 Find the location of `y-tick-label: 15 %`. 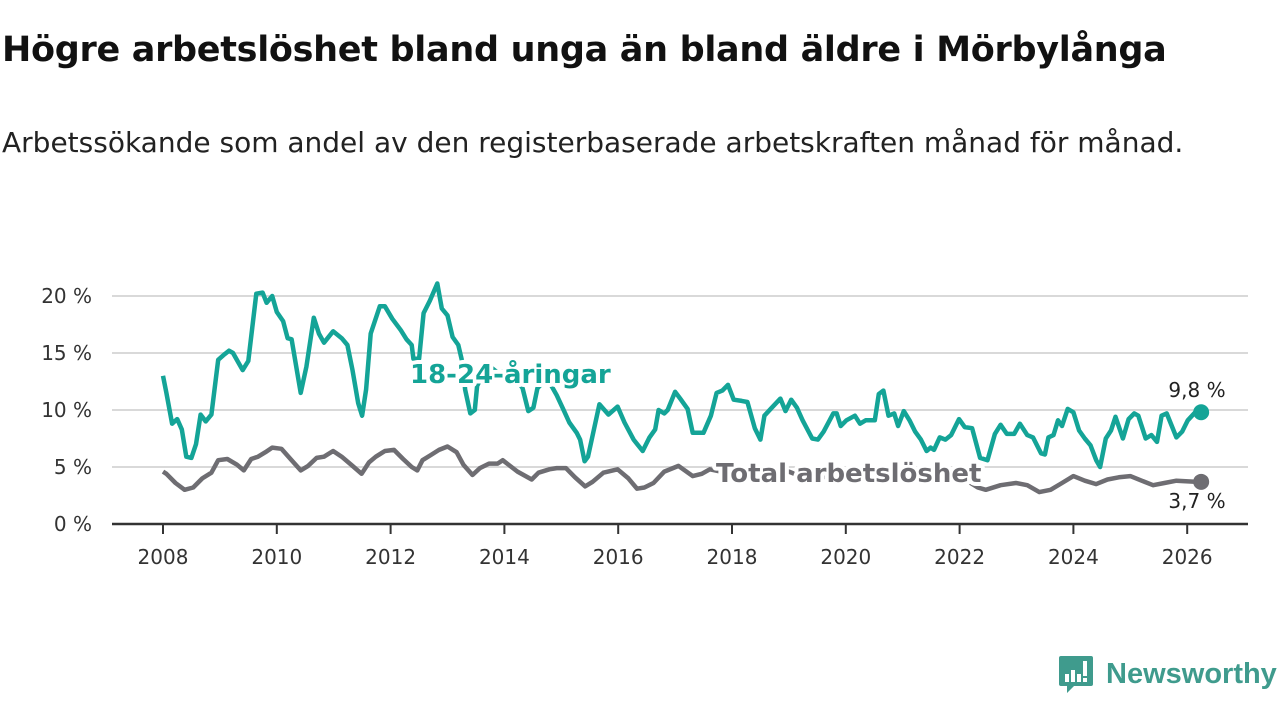

y-tick-label: 15 % is located at coordinates (66, 353).